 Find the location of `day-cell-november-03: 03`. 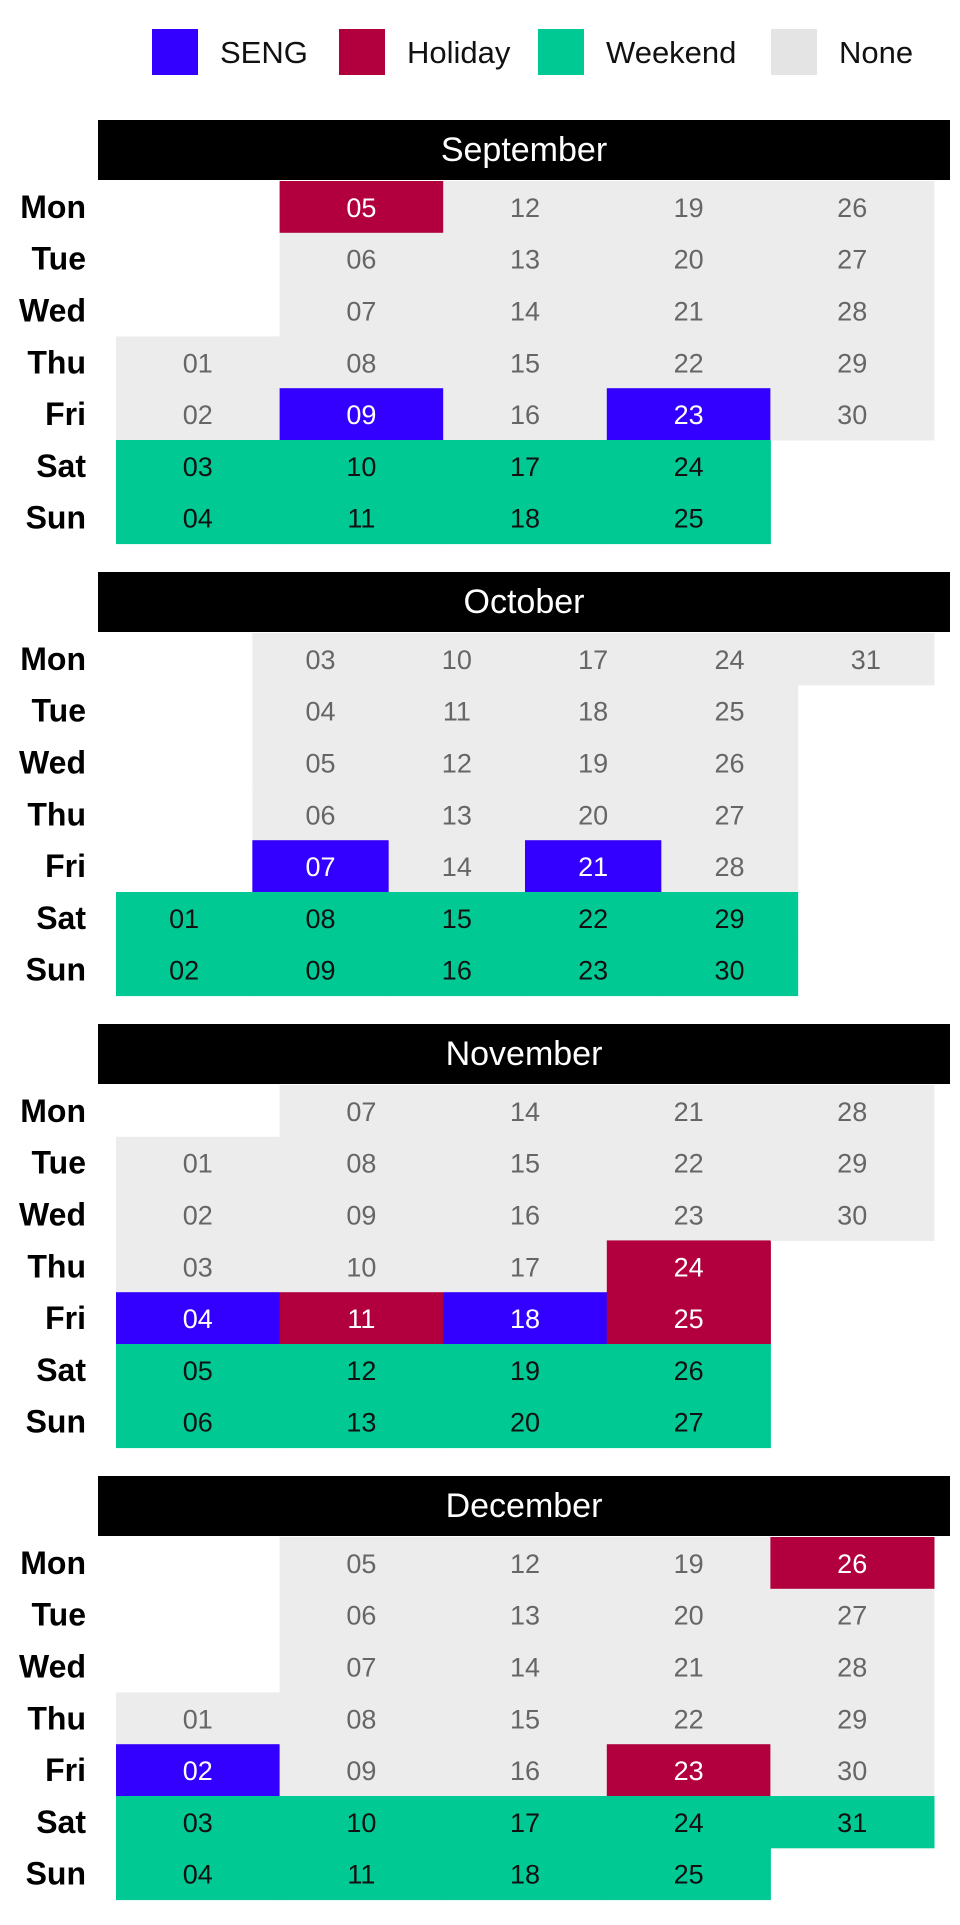

day-cell-november-03: 03 is located at coordinates (198, 1266).